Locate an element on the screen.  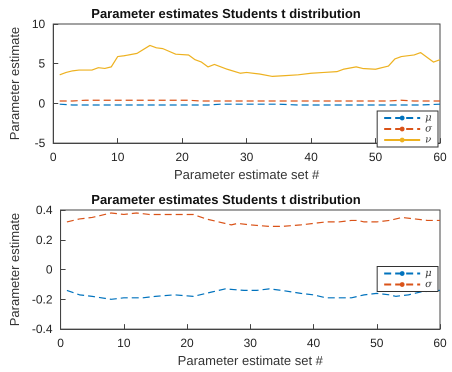
y-tick-label: 0.4 is located at coordinates (44, 210).